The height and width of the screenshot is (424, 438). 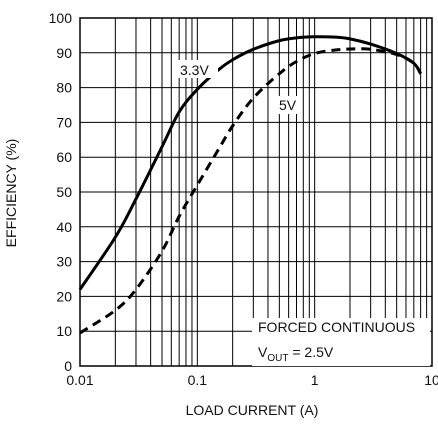 I want to click on x-tick-label: 1, so click(x=315, y=380).